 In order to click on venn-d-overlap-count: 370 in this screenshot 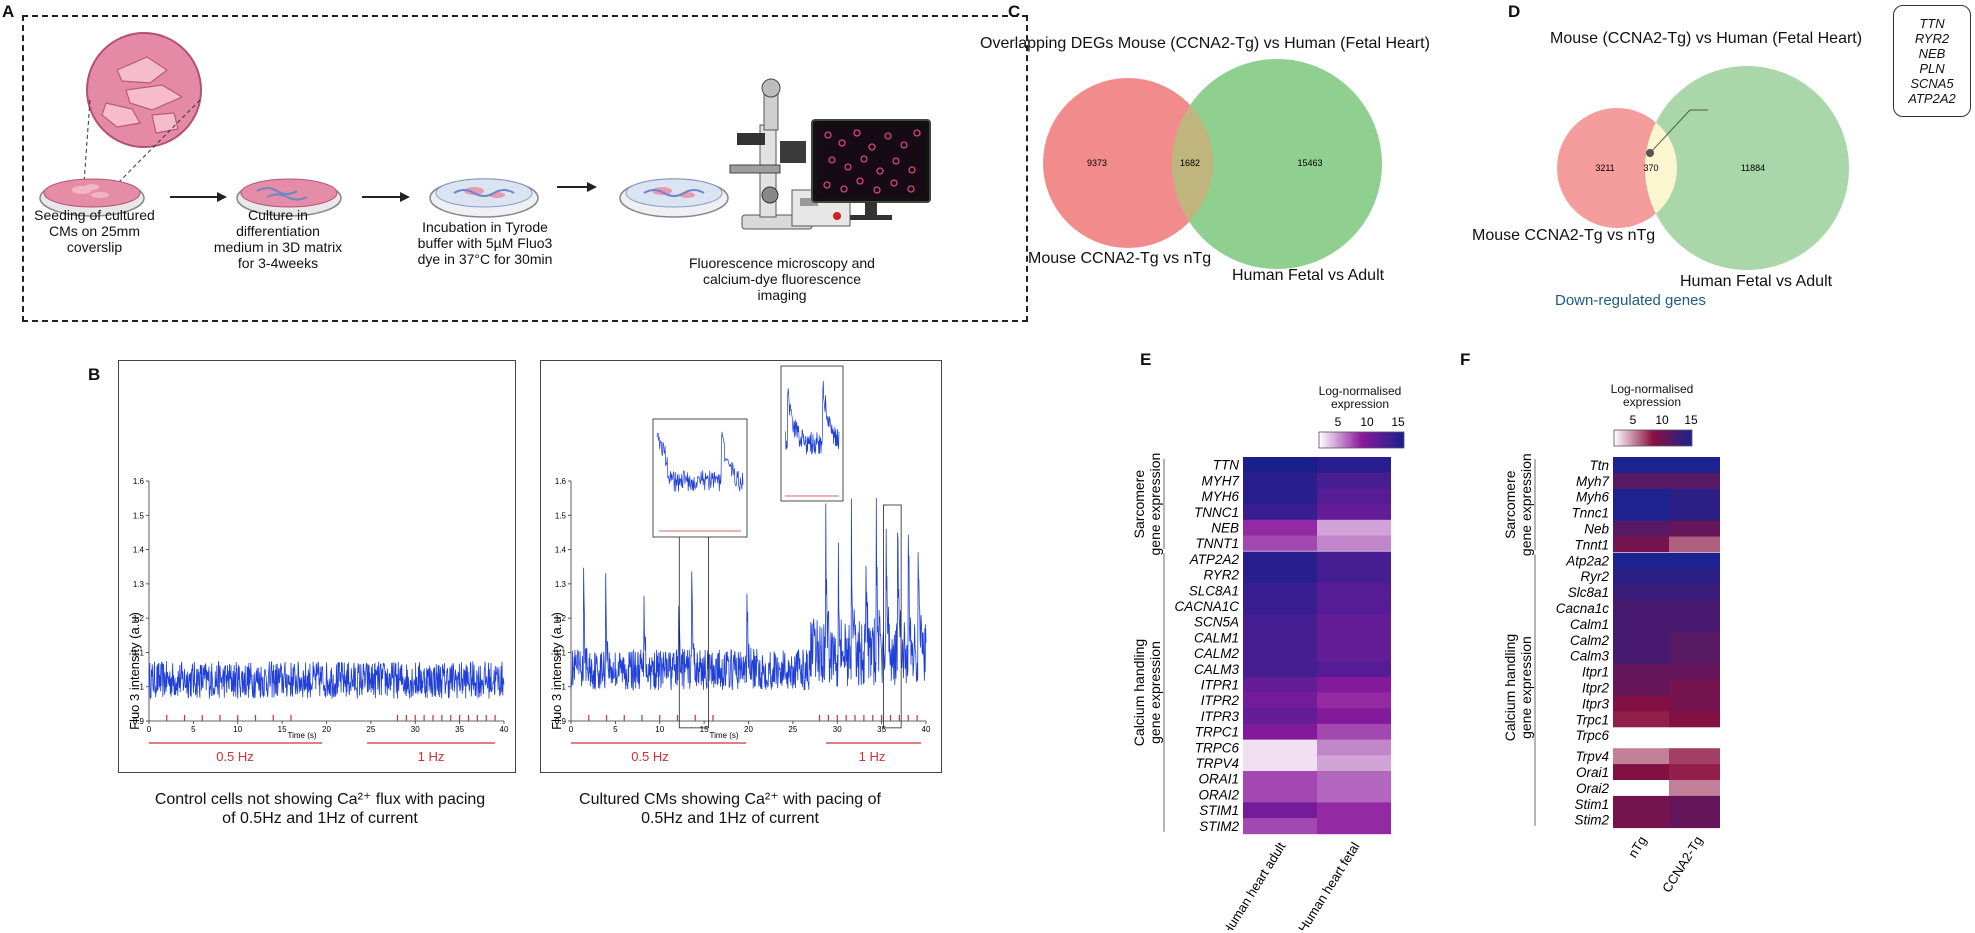, I will do `click(1650, 168)`.